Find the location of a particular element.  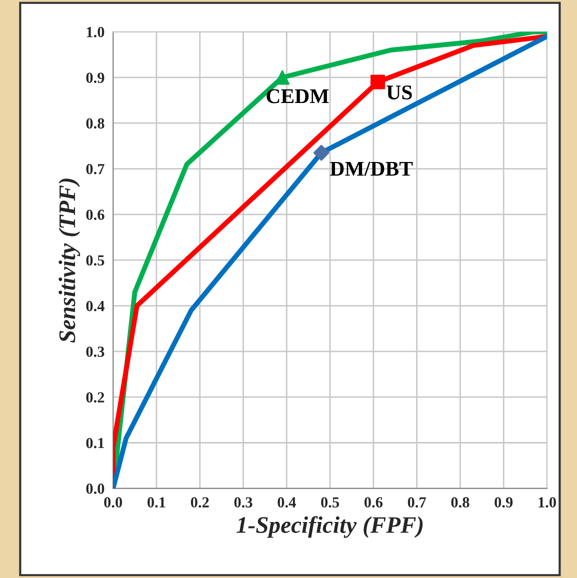

y-tick-label: 0.6 is located at coordinates (95, 215).